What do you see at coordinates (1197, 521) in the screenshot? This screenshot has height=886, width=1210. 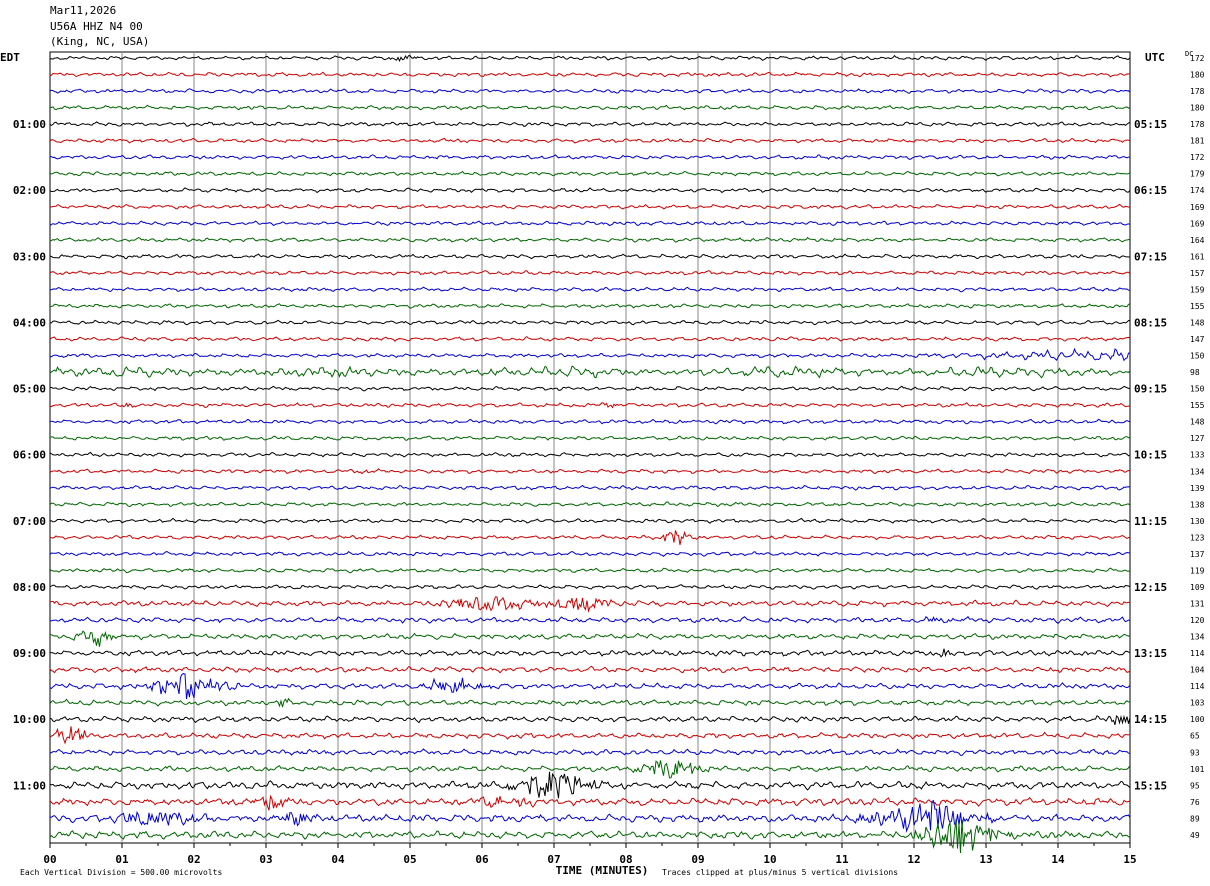 I see `dc-offset-label: 130` at bounding box center [1197, 521].